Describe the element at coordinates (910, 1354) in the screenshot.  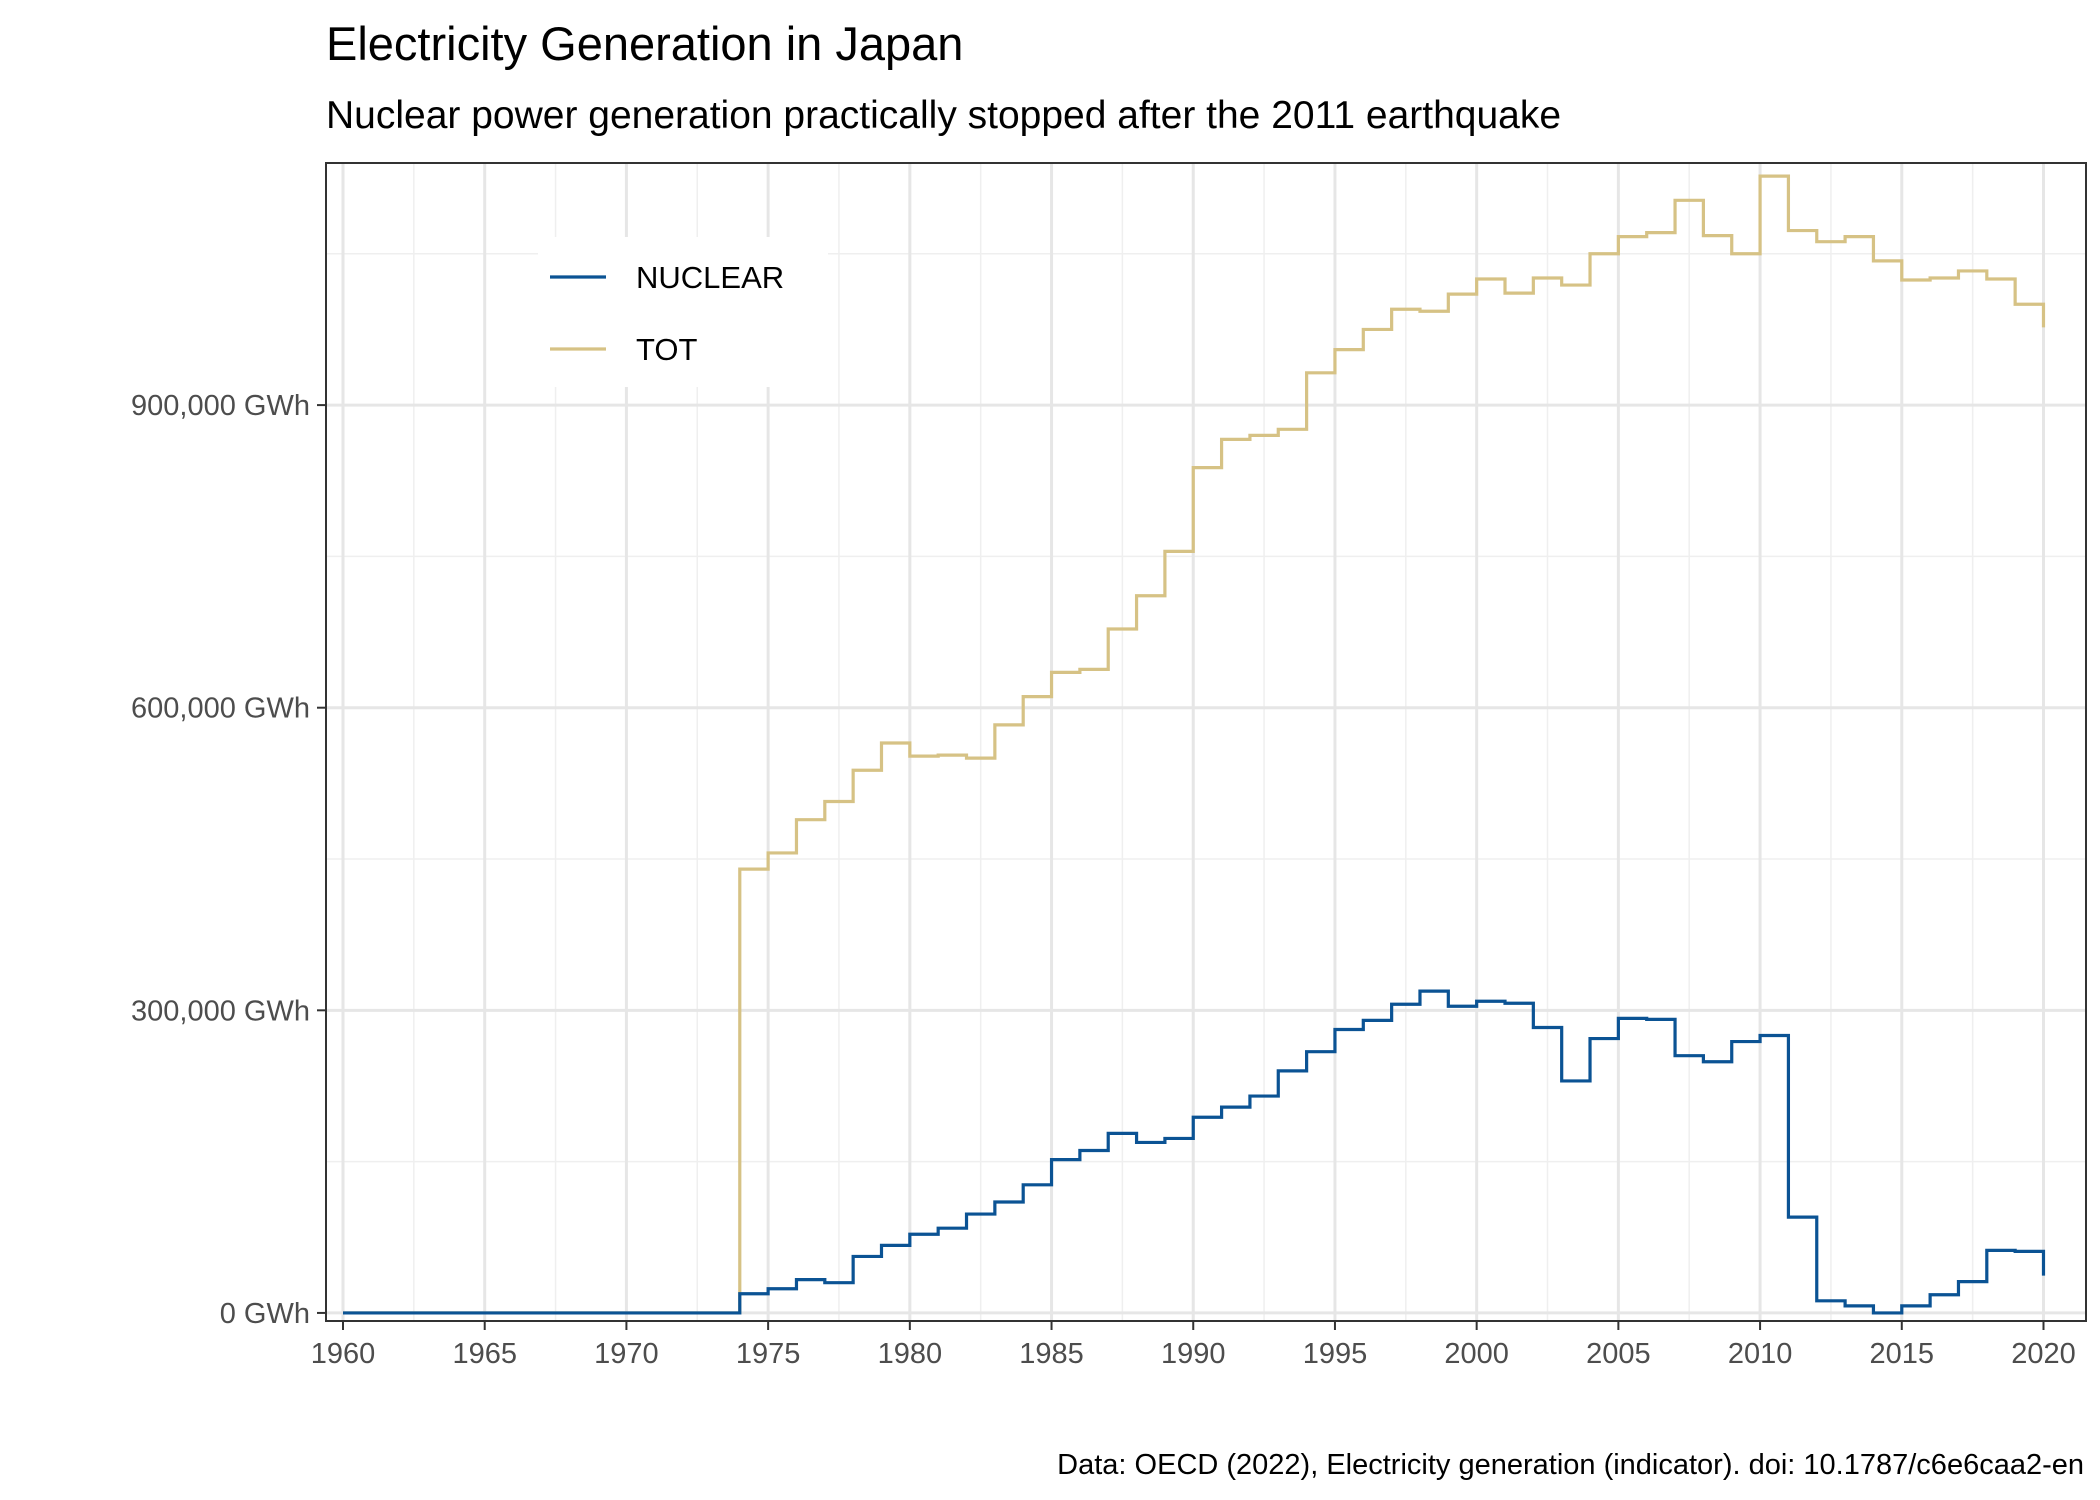
I see `x-tick-label: 1980` at that location.